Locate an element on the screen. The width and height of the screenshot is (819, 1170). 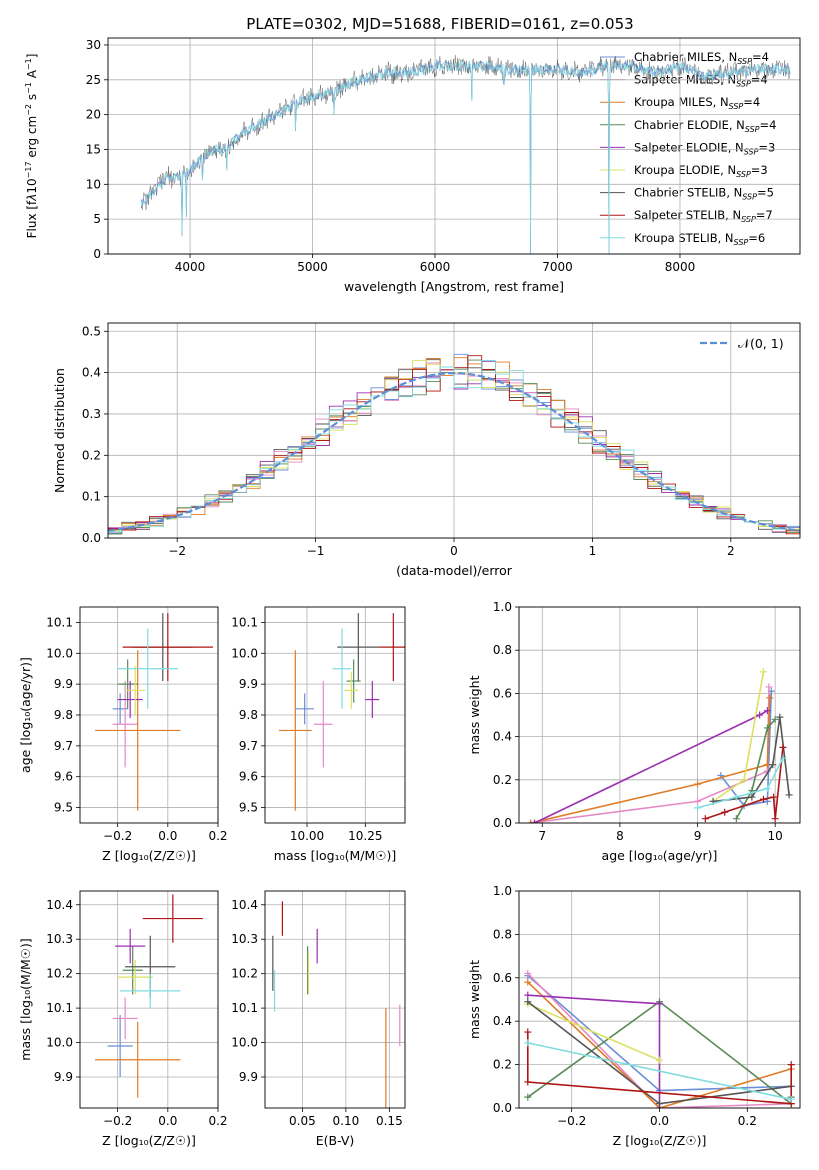
y-axis-label: mass weight is located at coordinates (474, 999).